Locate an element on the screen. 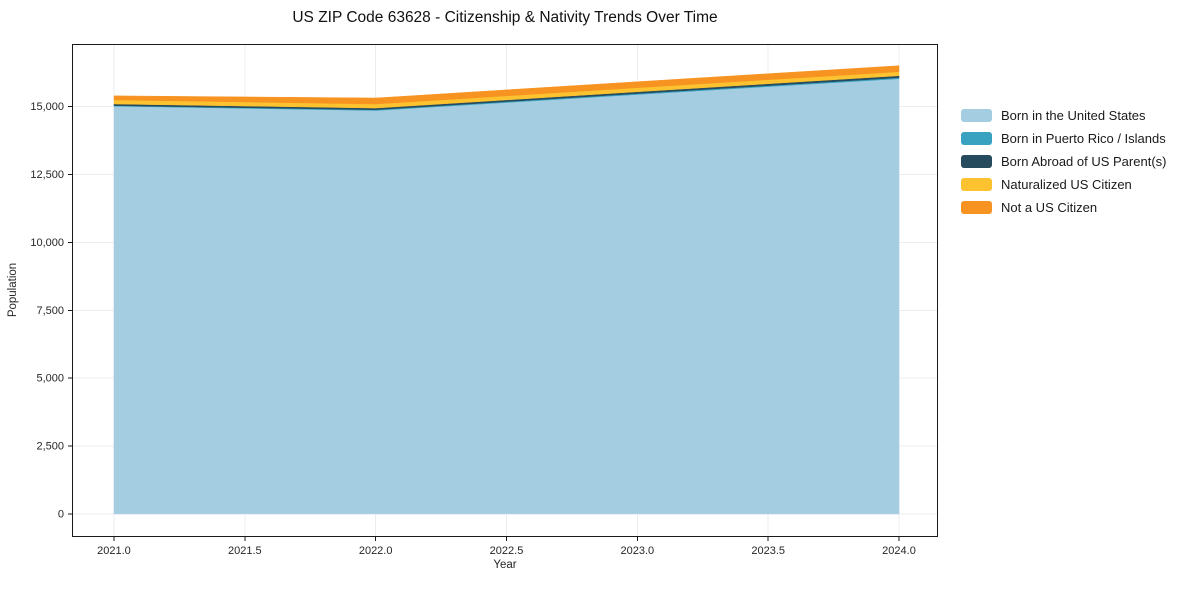 This screenshot has width=1189, height=590. legend-item: Born in Puerto Rico / Islands is located at coordinates (1063, 138).